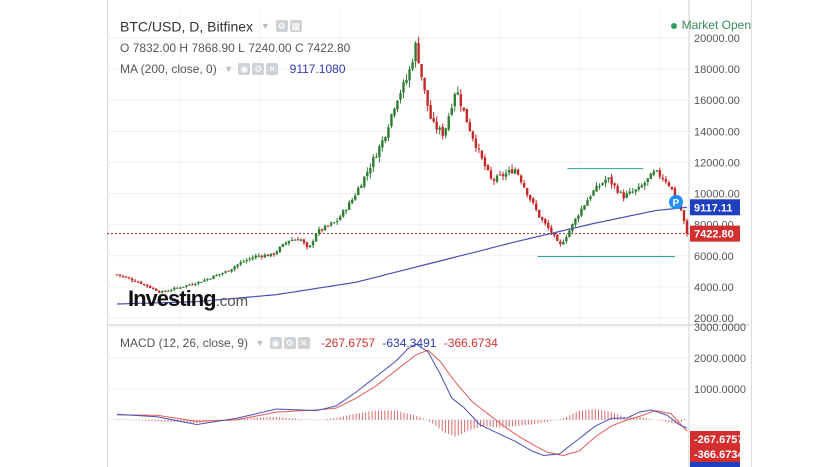  I want to click on signal-tag-bg, so click(715, 454).